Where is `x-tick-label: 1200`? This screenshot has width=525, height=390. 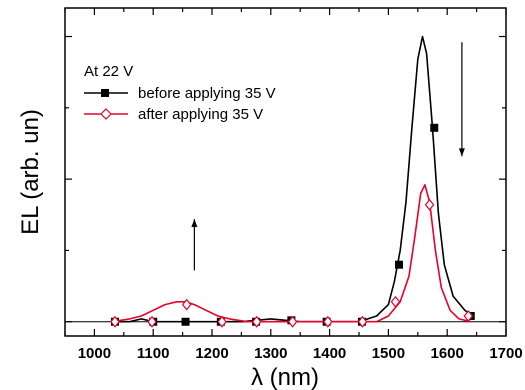
x-tick-label: 1200 is located at coordinates (211, 353).